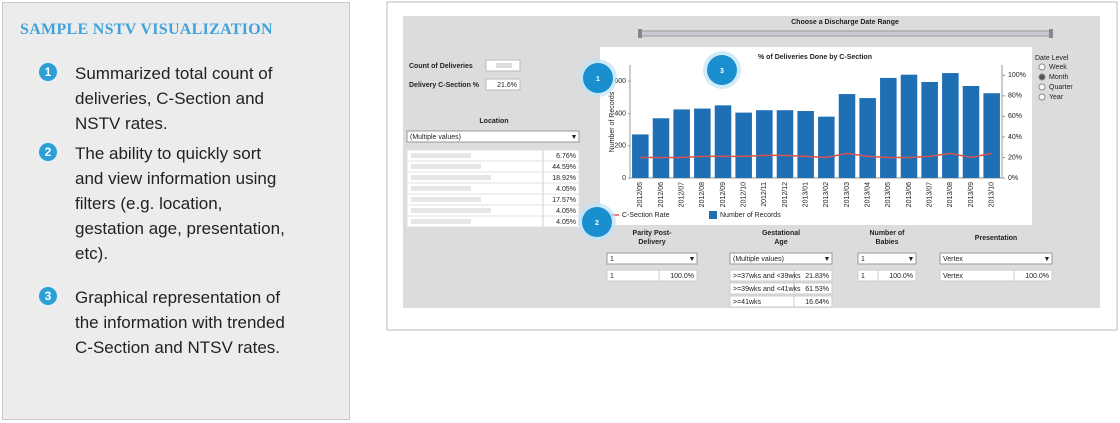  Describe the element at coordinates (723, 194) in the screenshot. I see `x-tick-label: 2012/09` at that location.